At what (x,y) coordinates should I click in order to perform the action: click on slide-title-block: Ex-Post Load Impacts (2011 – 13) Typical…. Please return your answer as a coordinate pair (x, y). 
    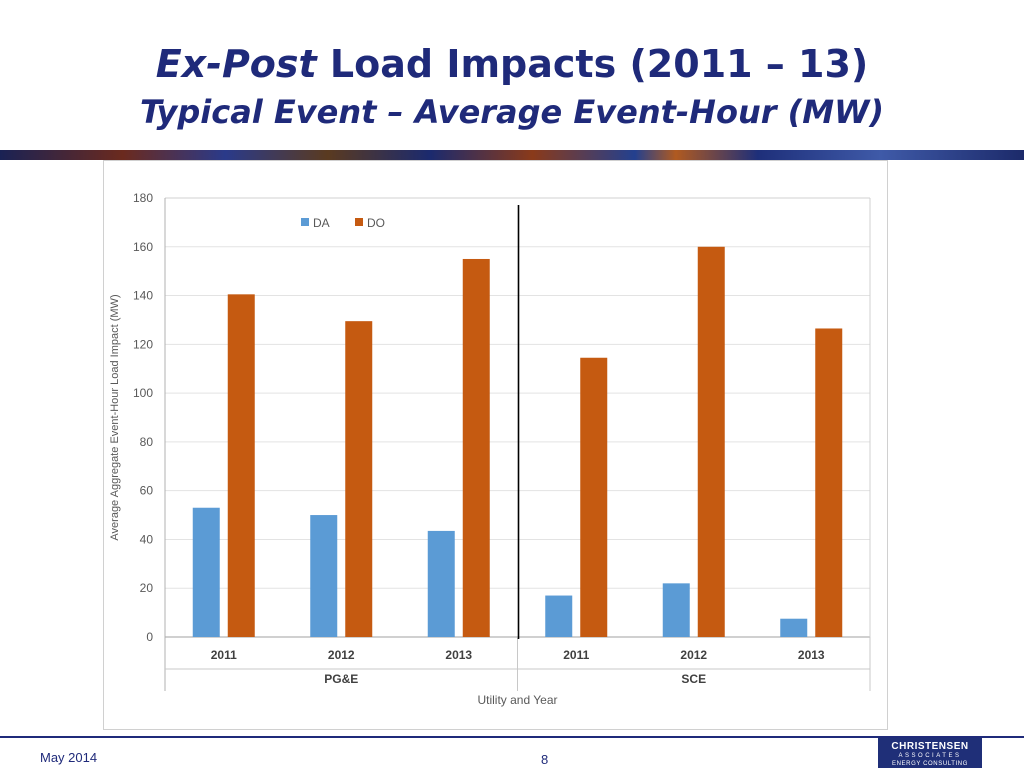
    Looking at the image, I should click on (512, 87).